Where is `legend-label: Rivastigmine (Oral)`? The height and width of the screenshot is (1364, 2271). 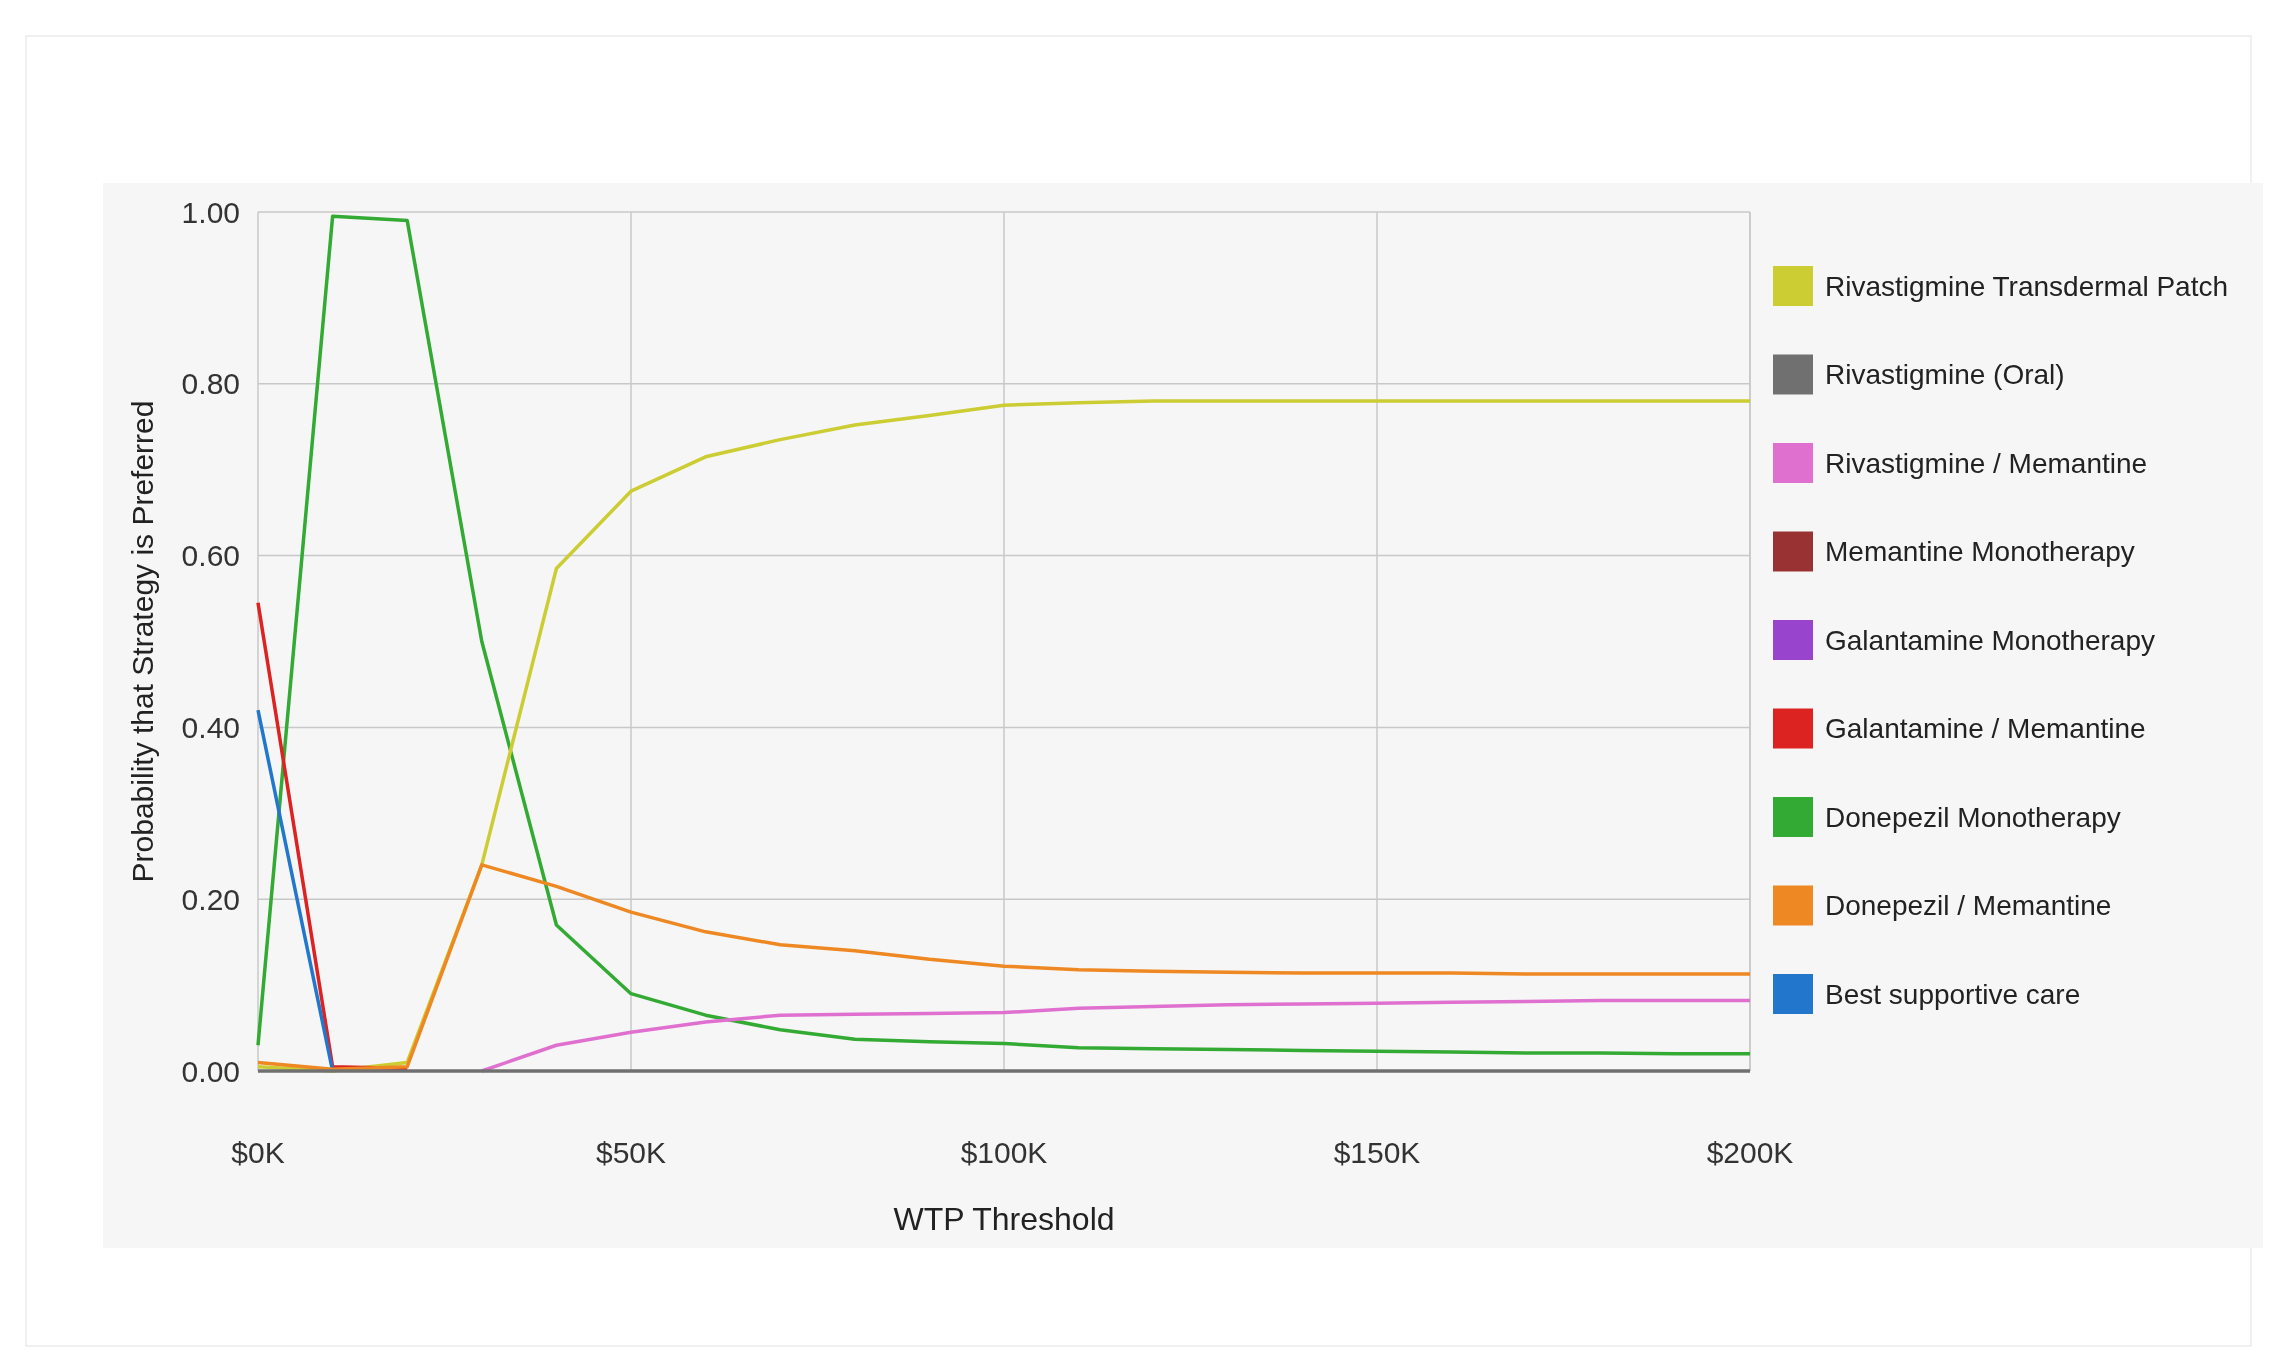
legend-label: Rivastigmine (Oral) is located at coordinates (1945, 375).